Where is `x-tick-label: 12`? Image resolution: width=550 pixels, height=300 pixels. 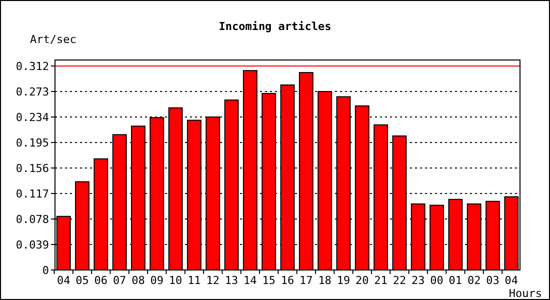 x-tick-label: 12 is located at coordinates (213, 280).